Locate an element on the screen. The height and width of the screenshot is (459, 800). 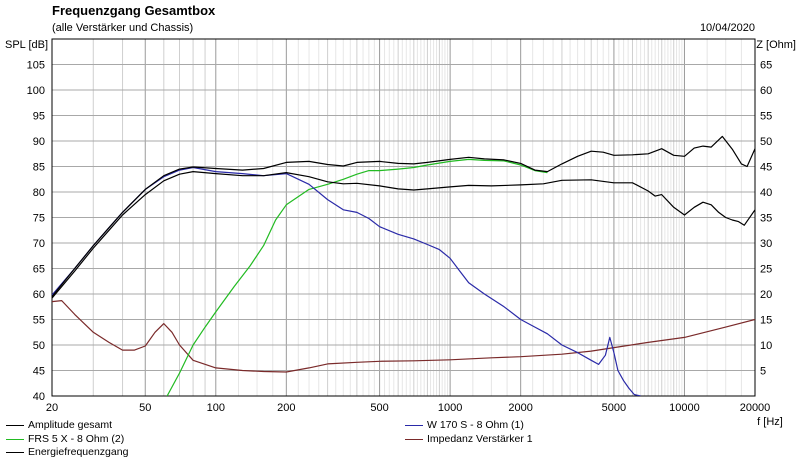
y2-tick-label: 45 is located at coordinates (766, 168).